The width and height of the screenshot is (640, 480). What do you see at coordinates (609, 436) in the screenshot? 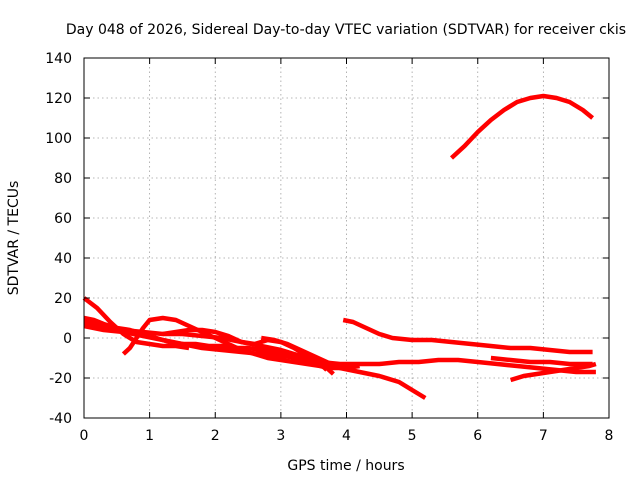
I see `x-tick-label: 8` at bounding box center [609, 436].